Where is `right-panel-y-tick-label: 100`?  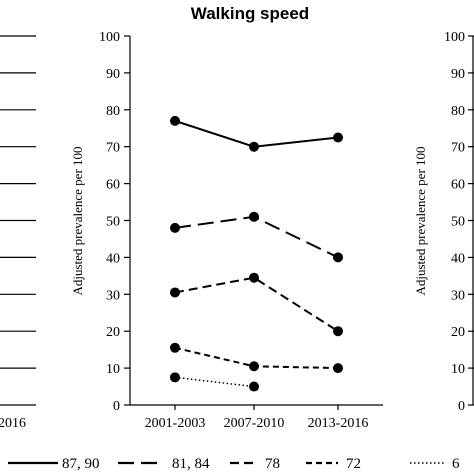
right-panel-y-tick-label: 100 is located at coordinates (454, 37).